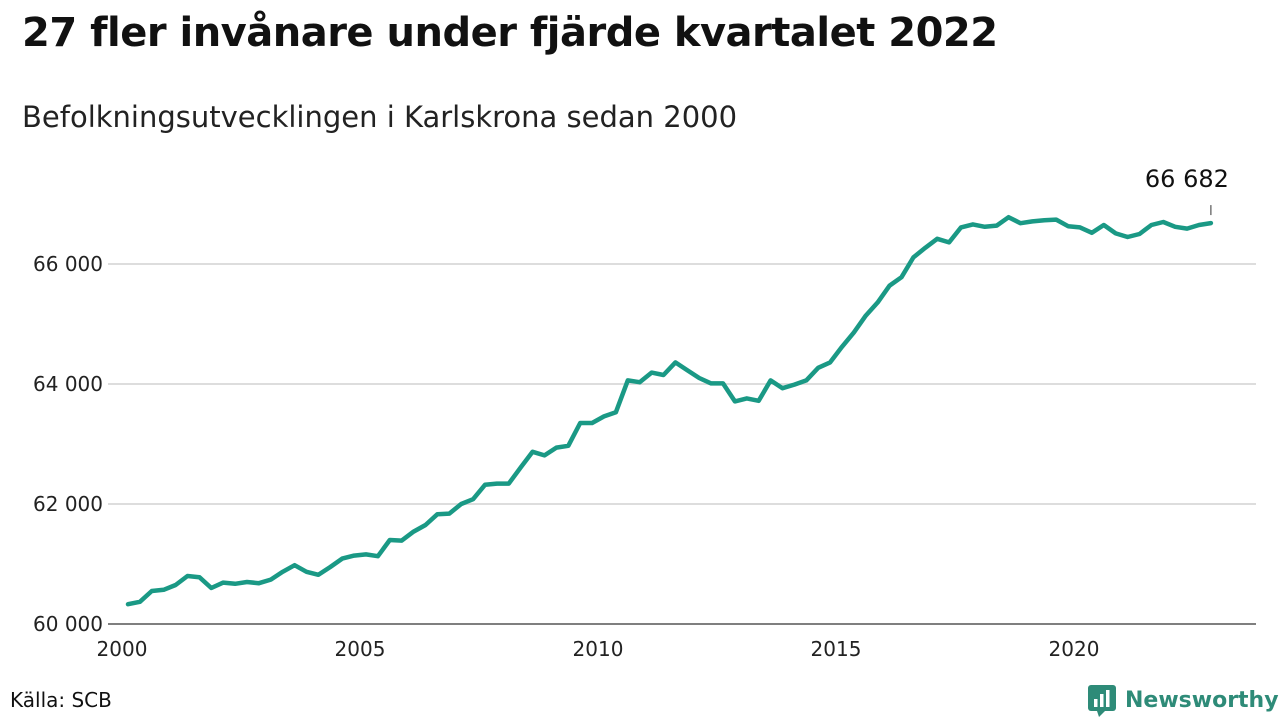 The image size is (1280, 720). What do you see at coordinates (68, 384) in the screenshot?
I see `y-tick-label: 64 000` at bounding box center [68, 384].